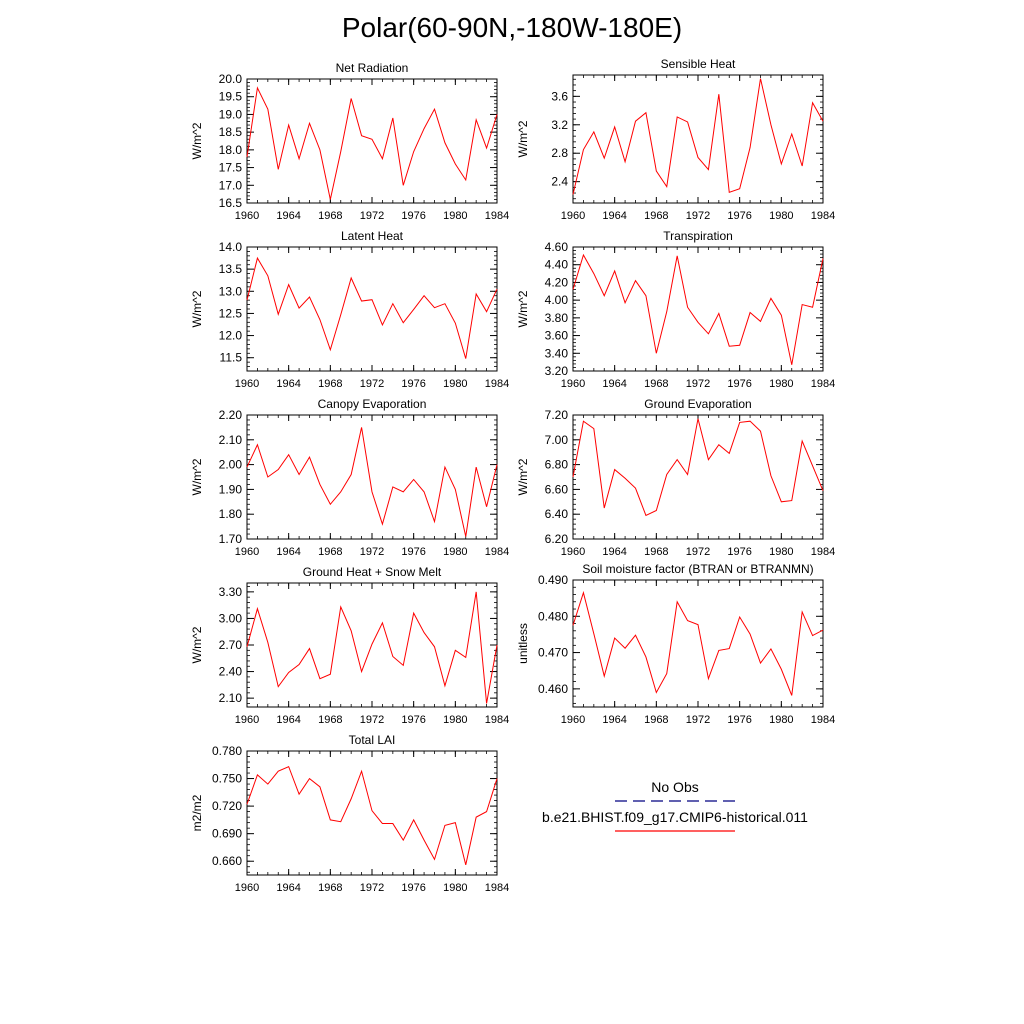  Describe the element at coordinates (675, 817) in the screenshot. I see `legend-label-model: b.e21.BHIST.f09_g17.CMIP6-historical.011` at that location.